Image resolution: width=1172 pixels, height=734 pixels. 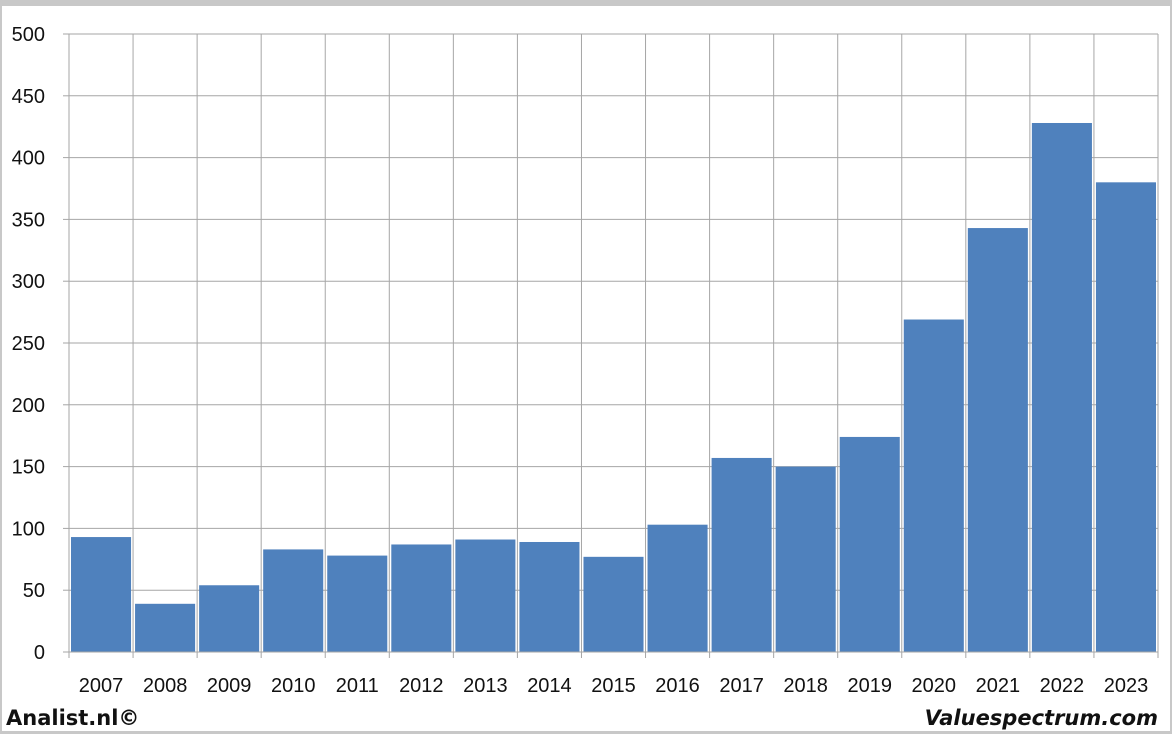 I want to click on analist-credit: Analist.nl©, so click(x=73, y=718).